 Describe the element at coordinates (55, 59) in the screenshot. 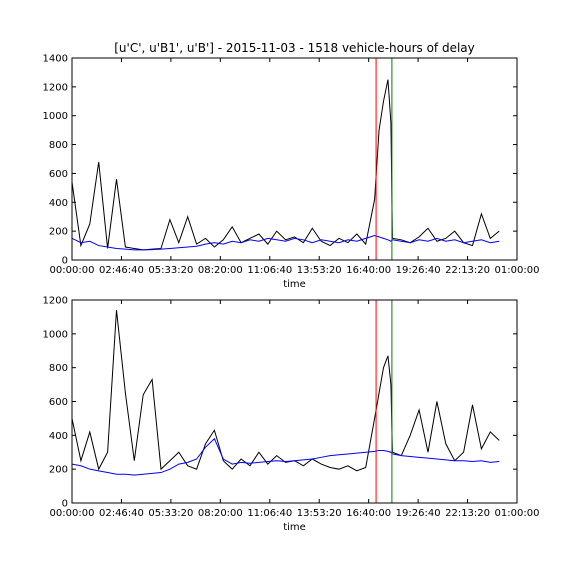

I see `y-tick-label: 1400` at that location.